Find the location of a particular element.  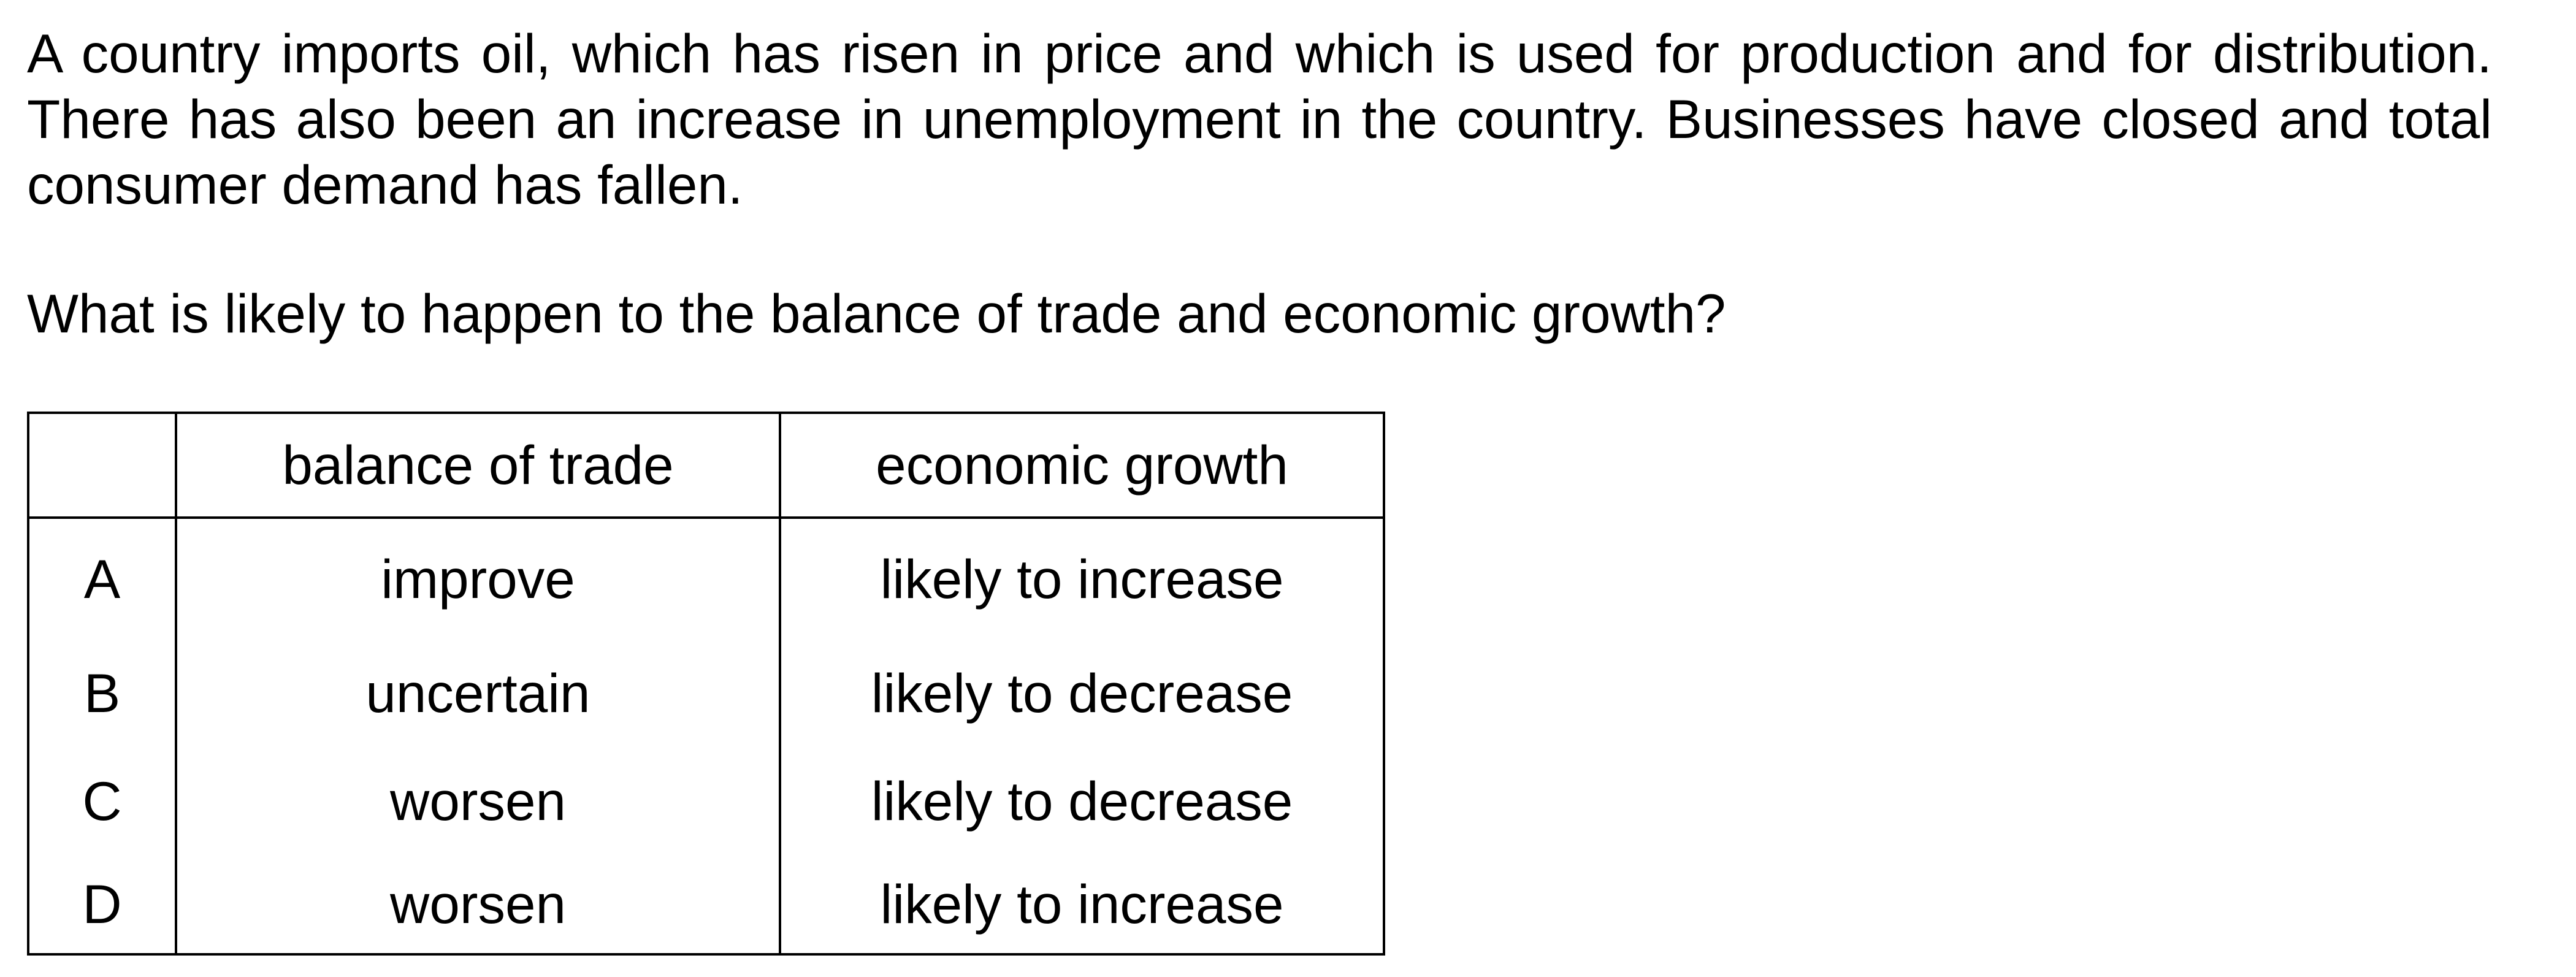

table-row: A improve likely to increase is located at coordinates (706, 577).